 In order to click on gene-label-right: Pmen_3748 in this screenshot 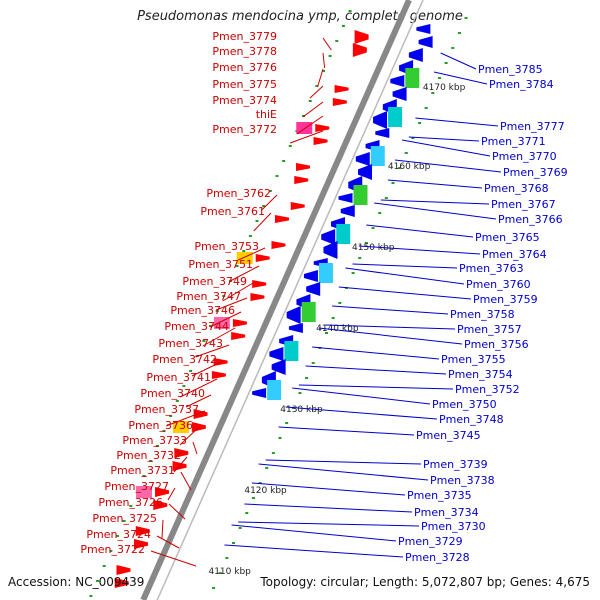, I will do `click(471, 419)`.